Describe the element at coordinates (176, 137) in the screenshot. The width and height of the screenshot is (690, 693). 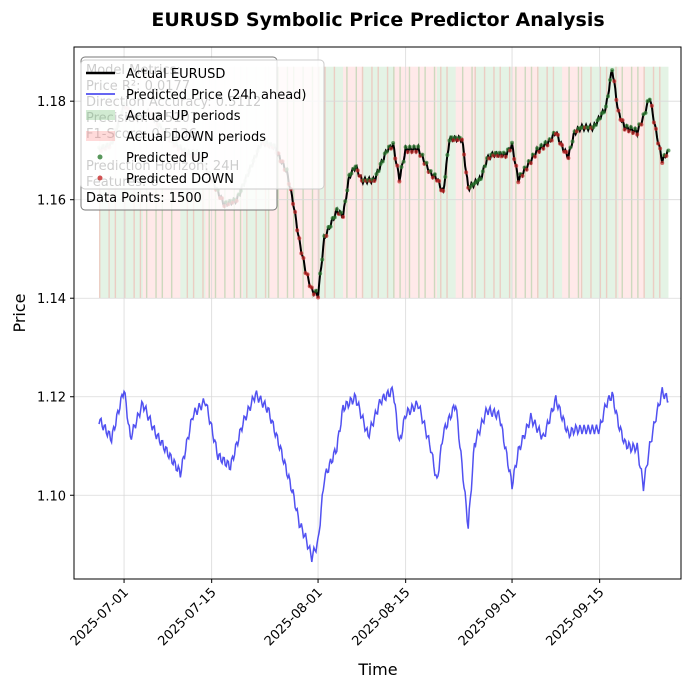
I see `legend-item: Actual DOWN periods` at that location.